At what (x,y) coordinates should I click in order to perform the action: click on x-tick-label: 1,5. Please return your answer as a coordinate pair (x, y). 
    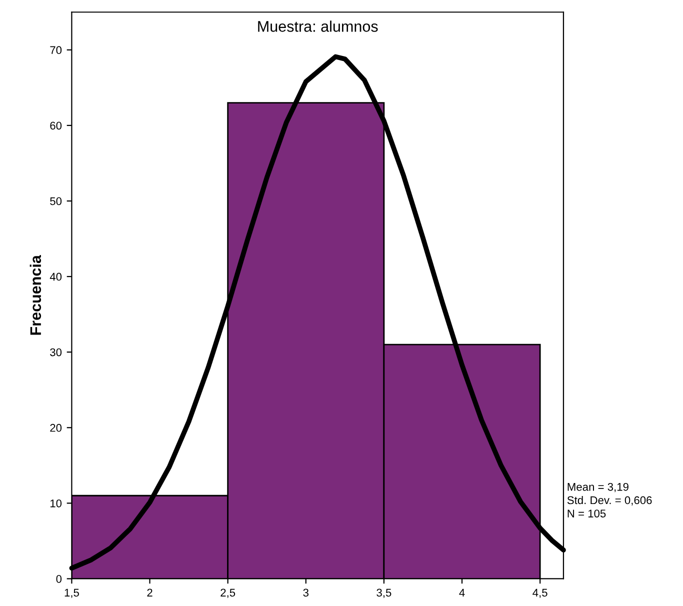
    Looking at the image, I should click on (71, 593).